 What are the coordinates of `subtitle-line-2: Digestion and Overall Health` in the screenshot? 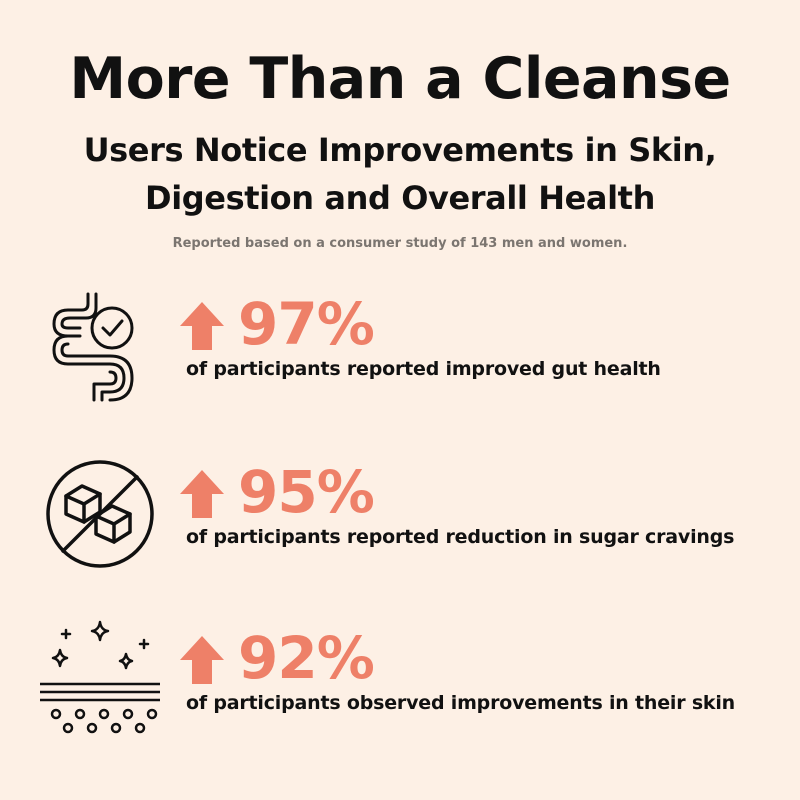 It's located at (400, 198).